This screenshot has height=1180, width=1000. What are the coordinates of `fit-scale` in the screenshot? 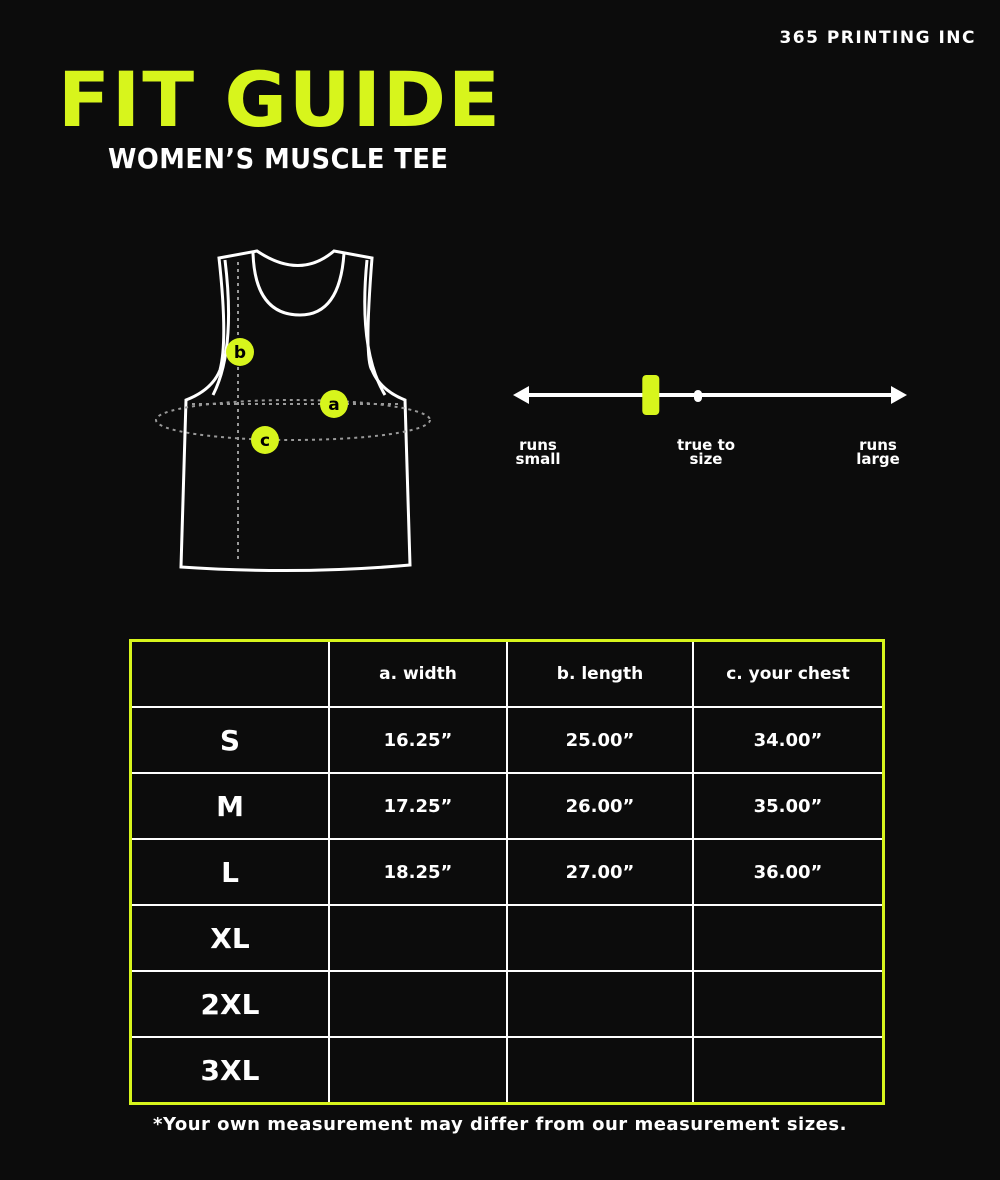 It's located at (710, 395).